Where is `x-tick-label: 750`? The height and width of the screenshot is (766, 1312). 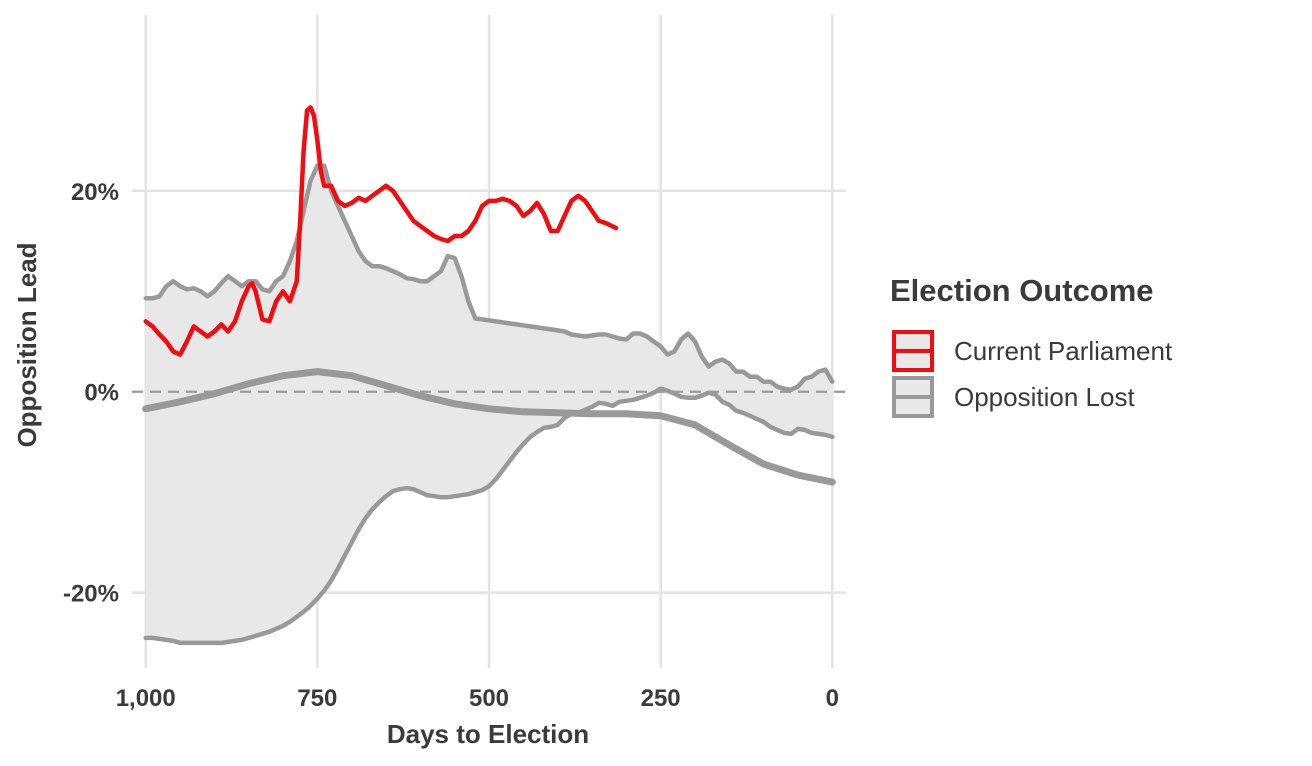 x-tick-label: 750 is located at coordinates (317, 698).